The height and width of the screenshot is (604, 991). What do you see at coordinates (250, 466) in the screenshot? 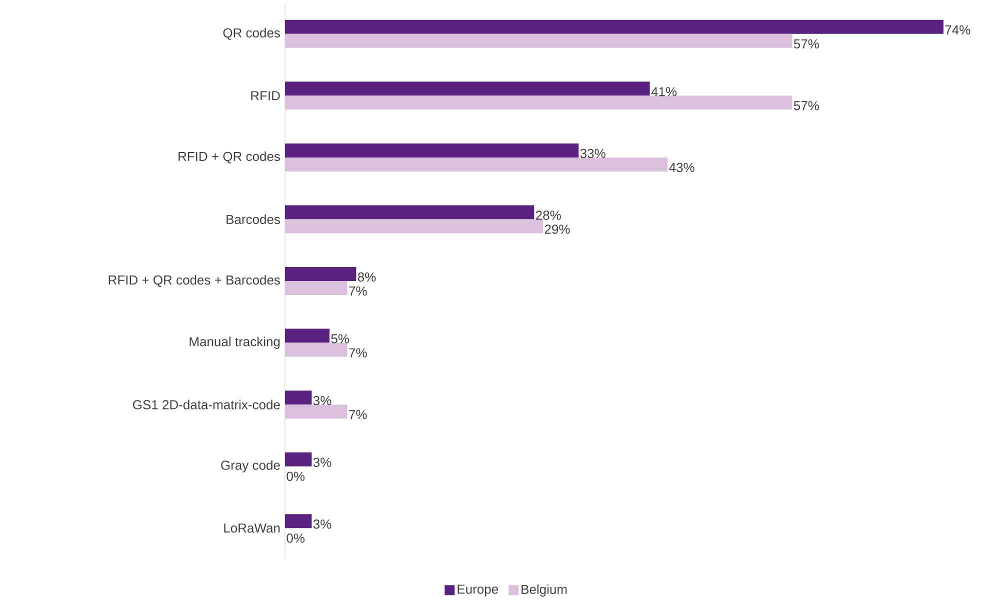
I see `y-tick-label: Gray code` at bounding box center [250, 466].